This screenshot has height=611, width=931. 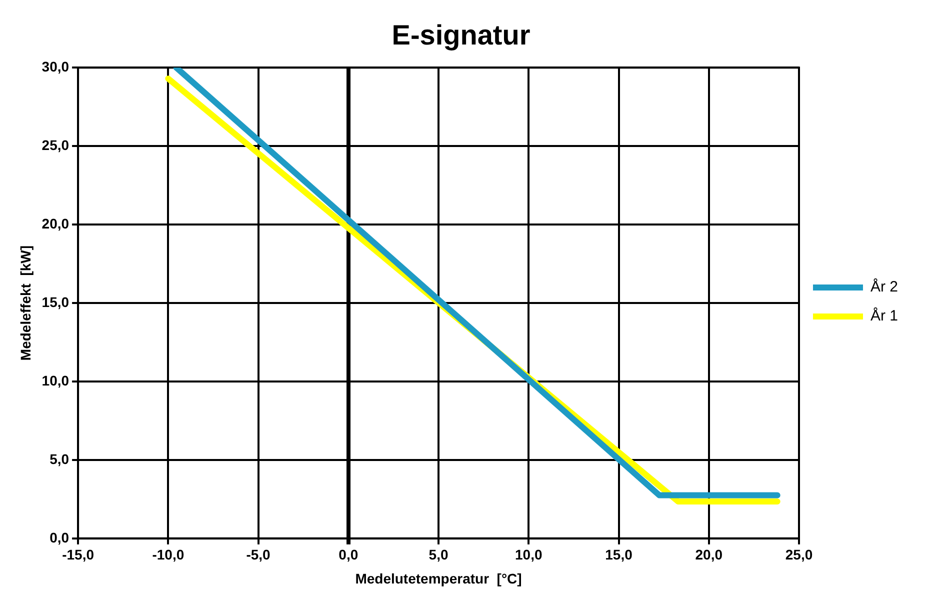 I want to click on x-tick-label: 5,0, so click(x=438, y=554).